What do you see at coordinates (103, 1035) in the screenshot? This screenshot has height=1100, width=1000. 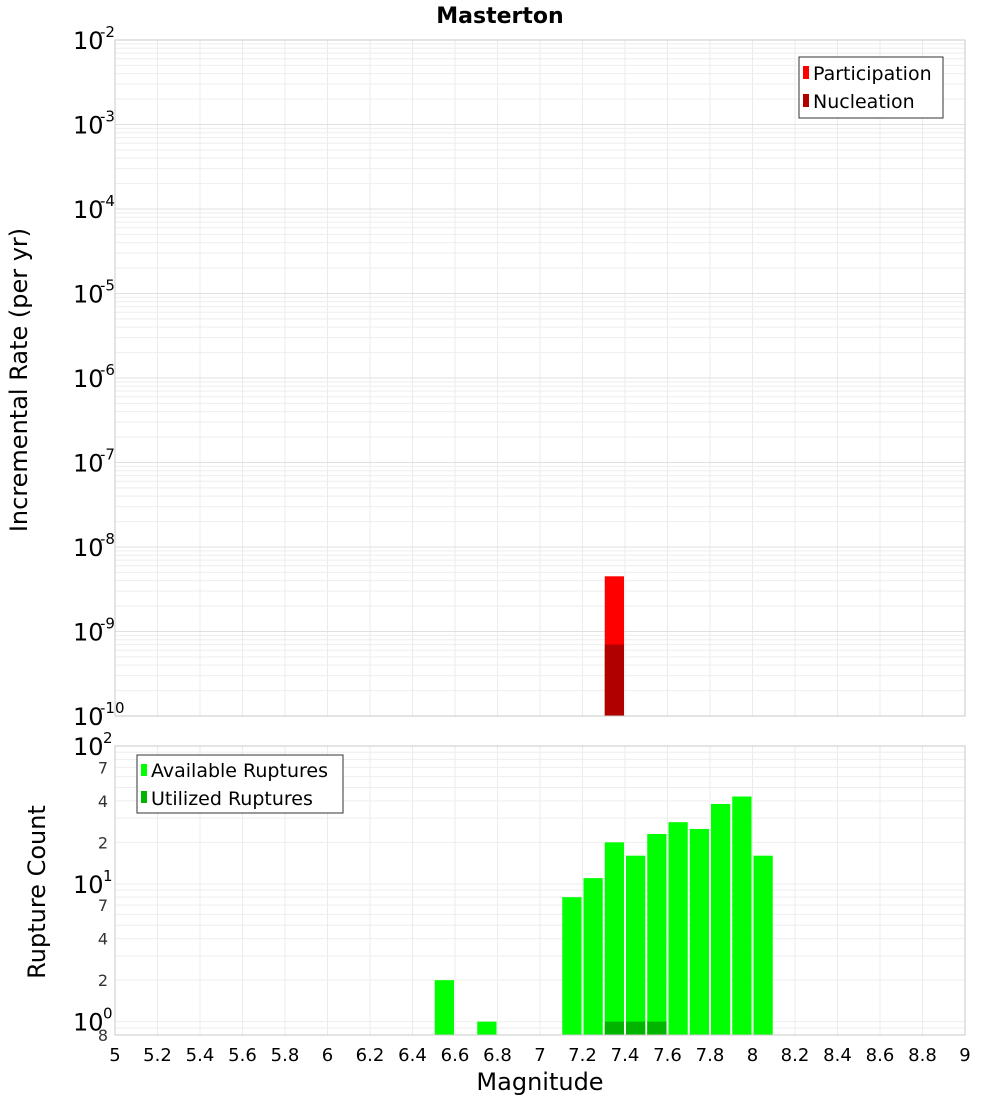 I see `bottom-y-minor-tick-label: 8` at bounding box center [103, 1035].